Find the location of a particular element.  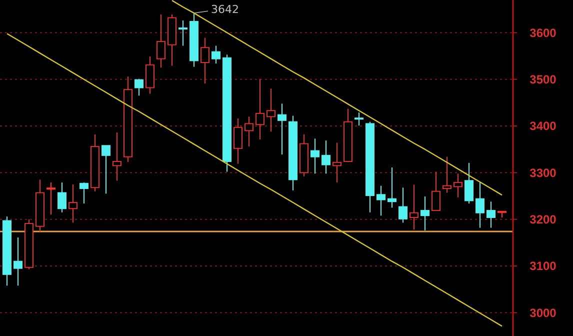

y-tick-label: 3000 is located at coordinates (543, 313).